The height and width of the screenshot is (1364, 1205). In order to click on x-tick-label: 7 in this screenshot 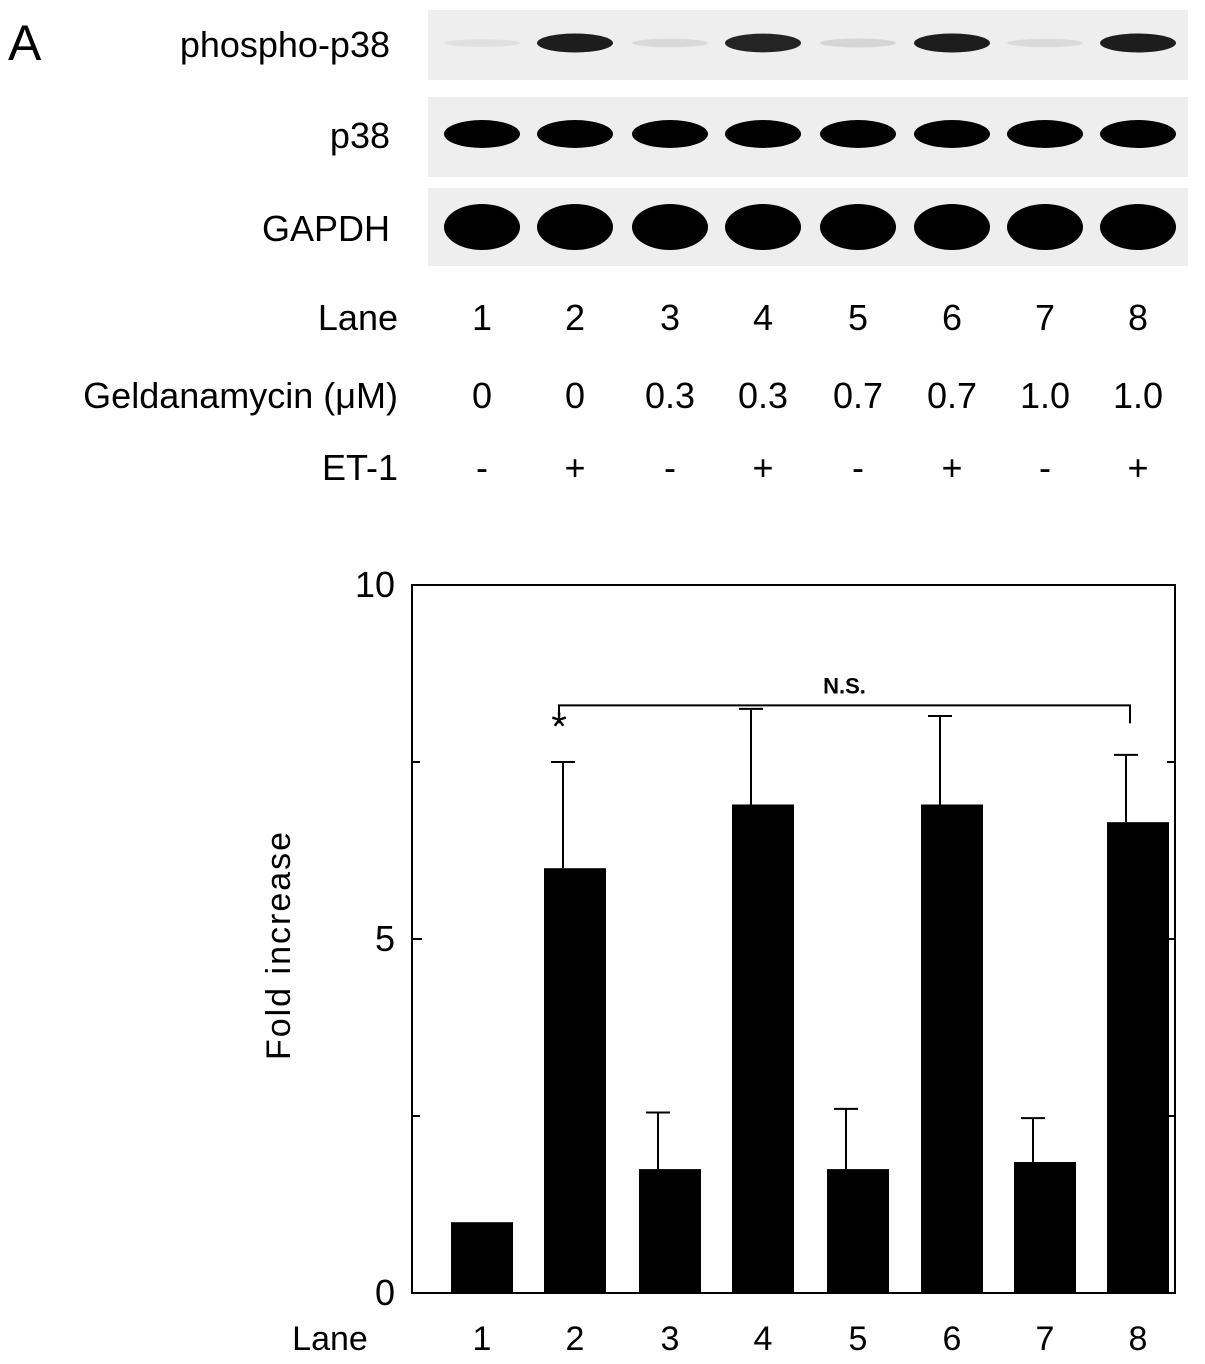, I will do `click(1045, 1339)`.